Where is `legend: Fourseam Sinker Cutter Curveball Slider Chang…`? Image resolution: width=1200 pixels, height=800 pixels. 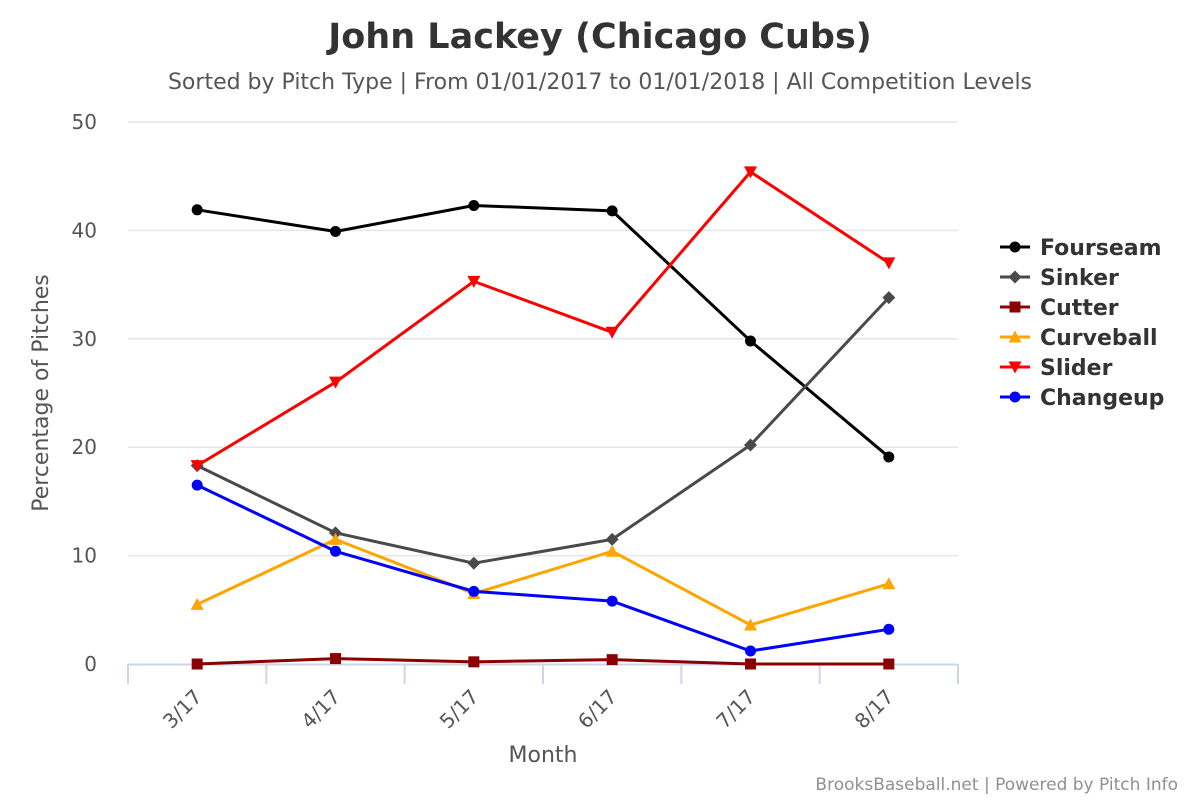
legend: Fourseam Sinker Cutter Curveball Slider Chang… is located at coordinates (1082, 323).